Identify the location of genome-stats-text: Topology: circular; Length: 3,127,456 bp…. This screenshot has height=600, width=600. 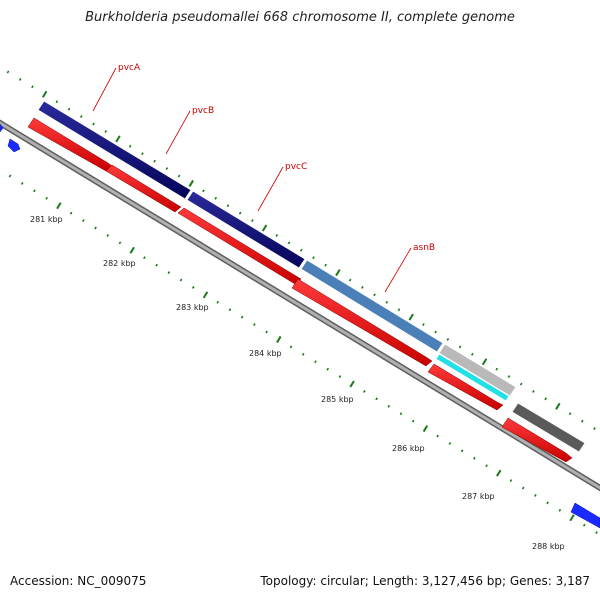
(425, 581).